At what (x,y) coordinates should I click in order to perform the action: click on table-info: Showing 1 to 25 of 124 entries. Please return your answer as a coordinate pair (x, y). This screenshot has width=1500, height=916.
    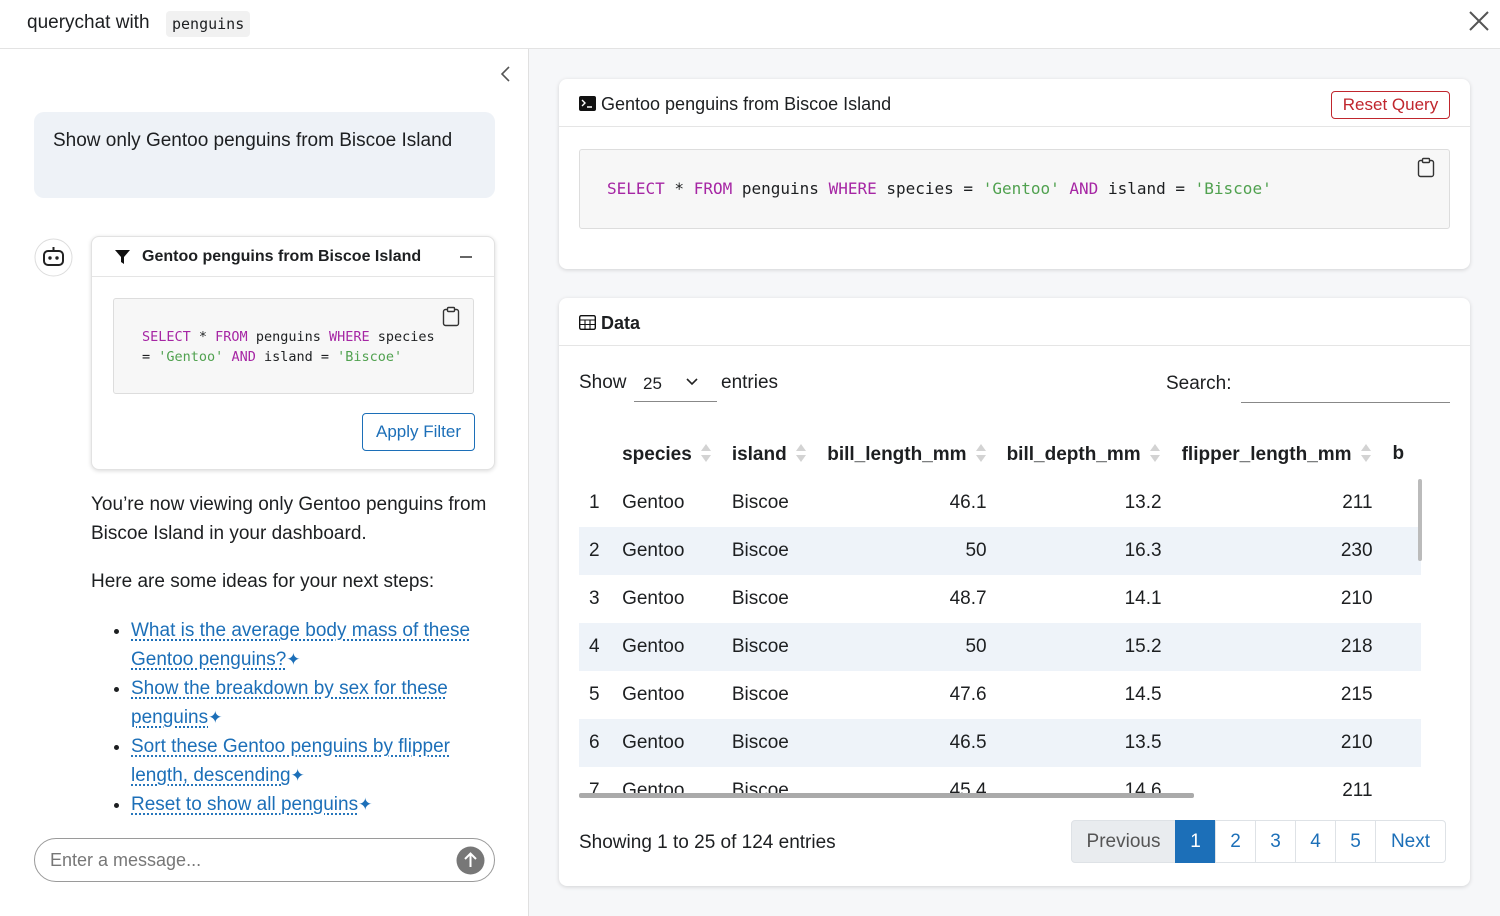
    Looking at the image, I should click on (707, 842).